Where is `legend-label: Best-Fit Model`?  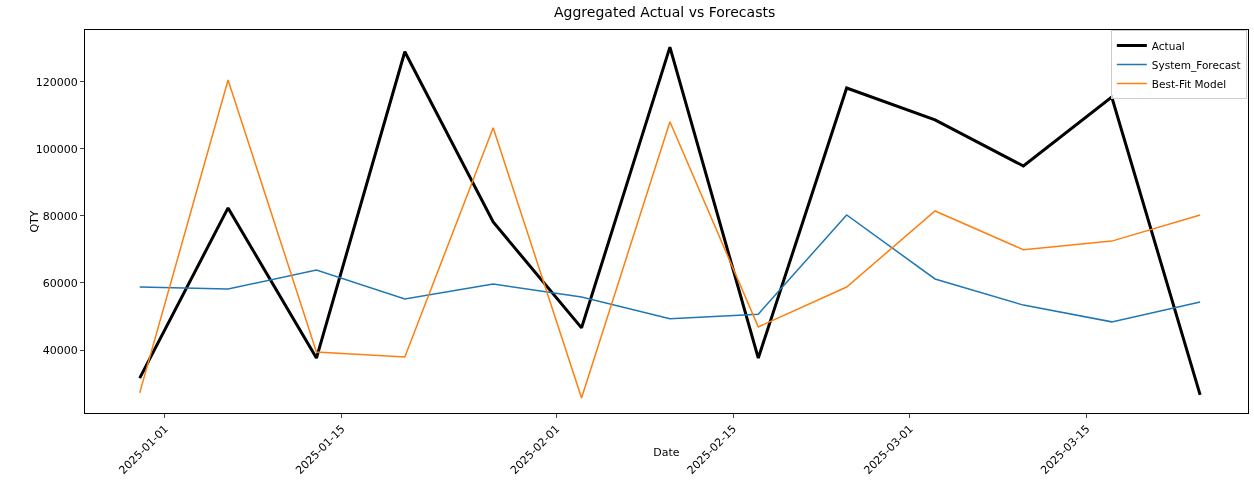 legend-label: Best-Fit Model is located at coordinates (1189, 83).